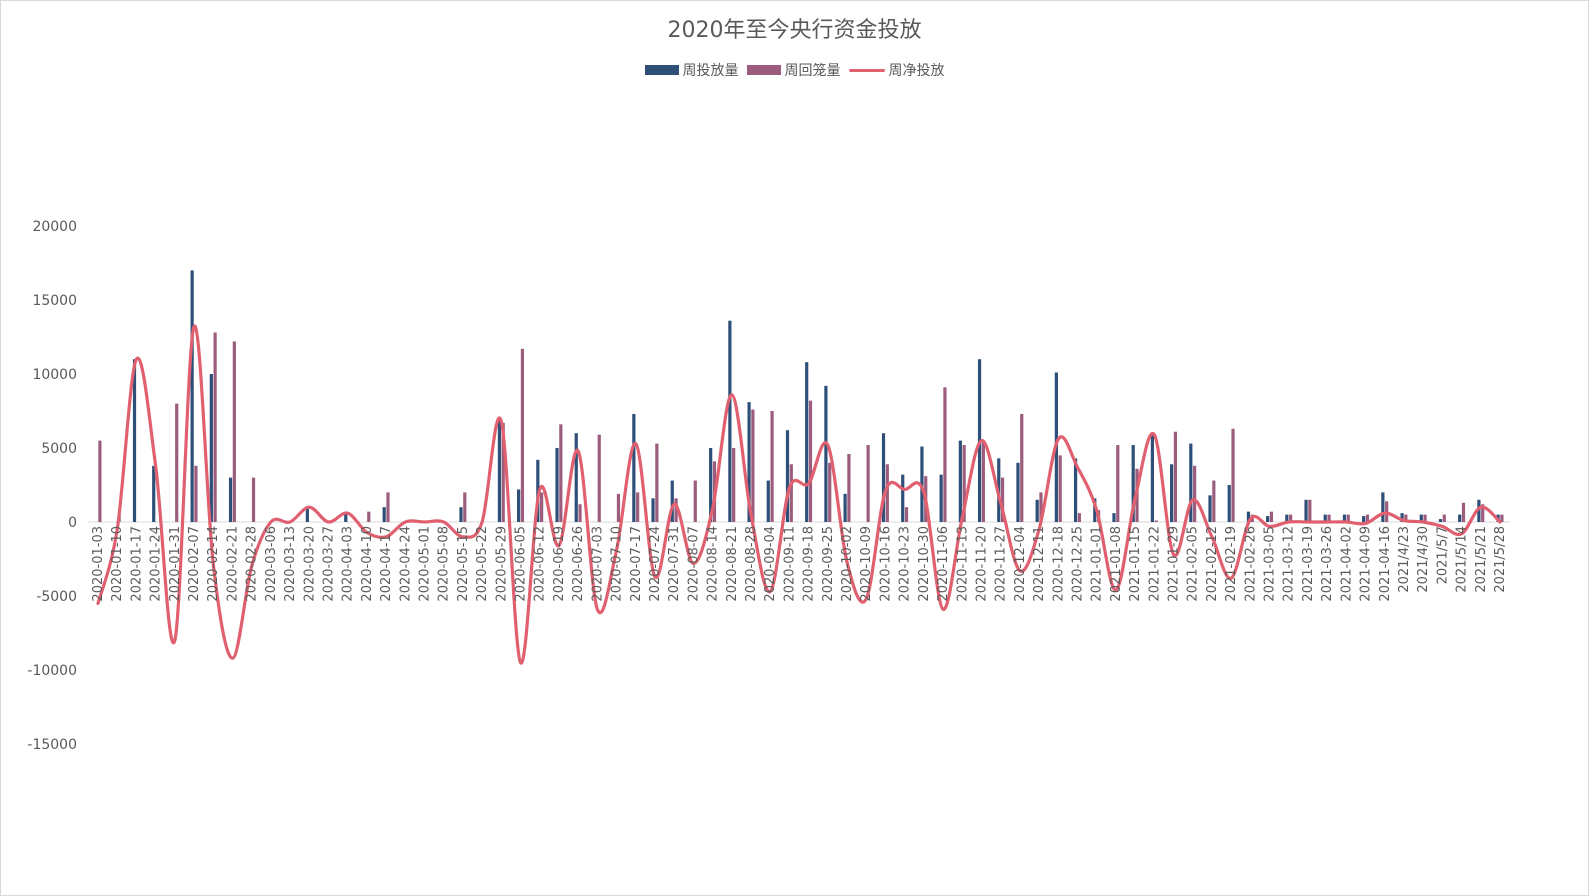 The height and width of the screenshot is (896, 1589). What do you see at coordinates (896, 70) in the screenshot?
I see `legend-item-weekly-net: 周净投放` at bounding box center [896, 70].